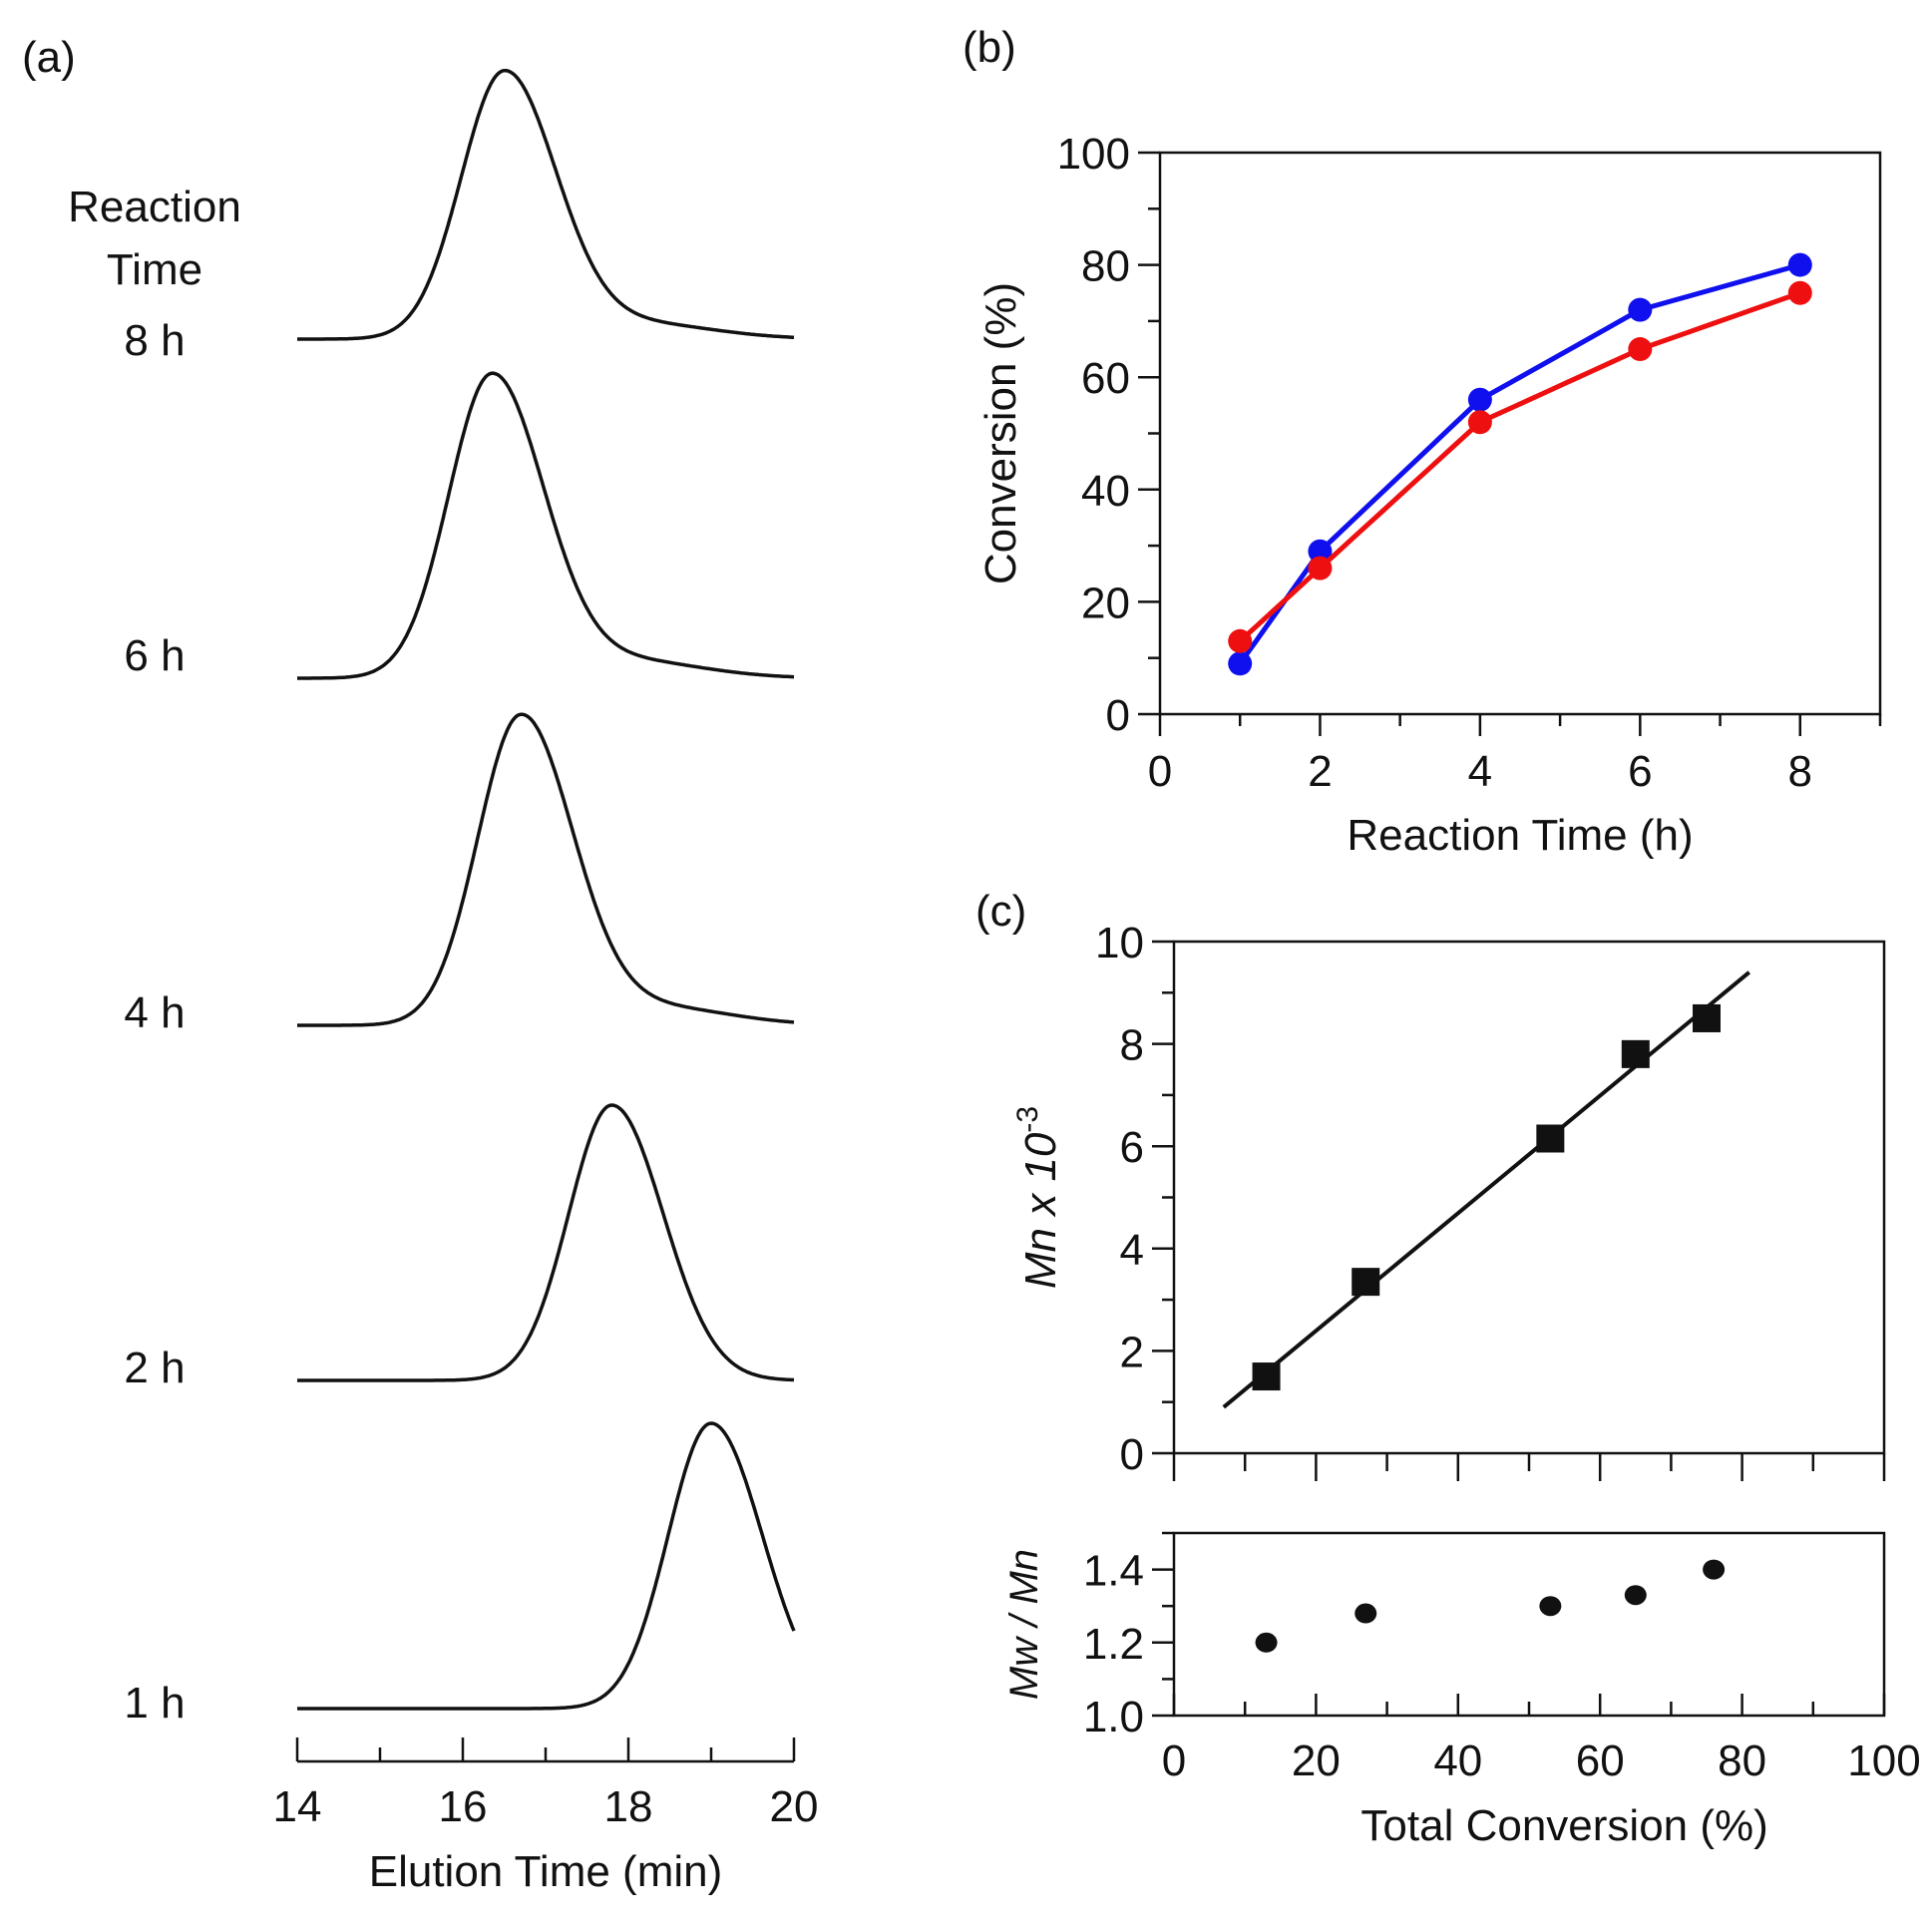 Image resolution: width=1932 pixels, height=1929 pixels. I want to click on y-tick-label: 80, so click(1105, 266).